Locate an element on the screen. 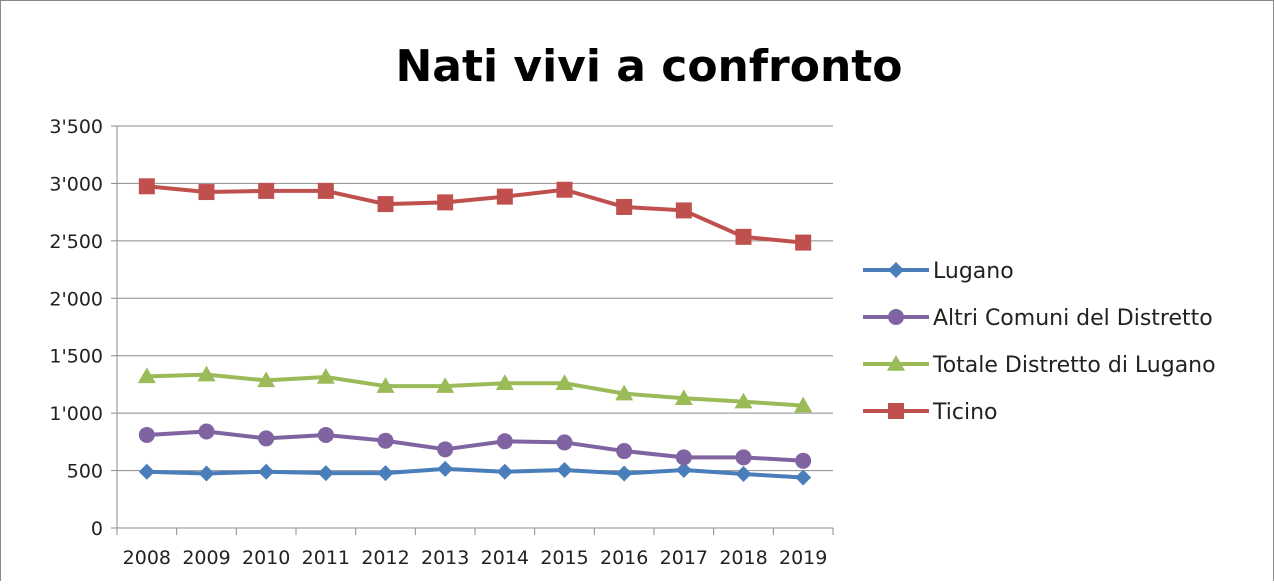  legend-item-altri-comuni-del-distretto: Altri Comuni del Distretto is located at coordinates (1038, 318).